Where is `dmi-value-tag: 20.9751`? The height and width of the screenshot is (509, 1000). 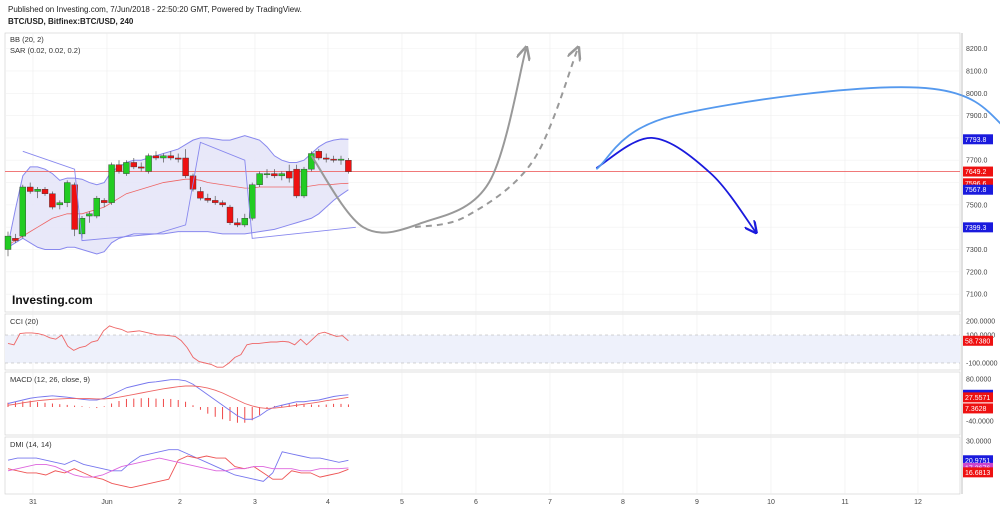 dmi-value-tag: 20.9751 is located at coordinates (977, 461).